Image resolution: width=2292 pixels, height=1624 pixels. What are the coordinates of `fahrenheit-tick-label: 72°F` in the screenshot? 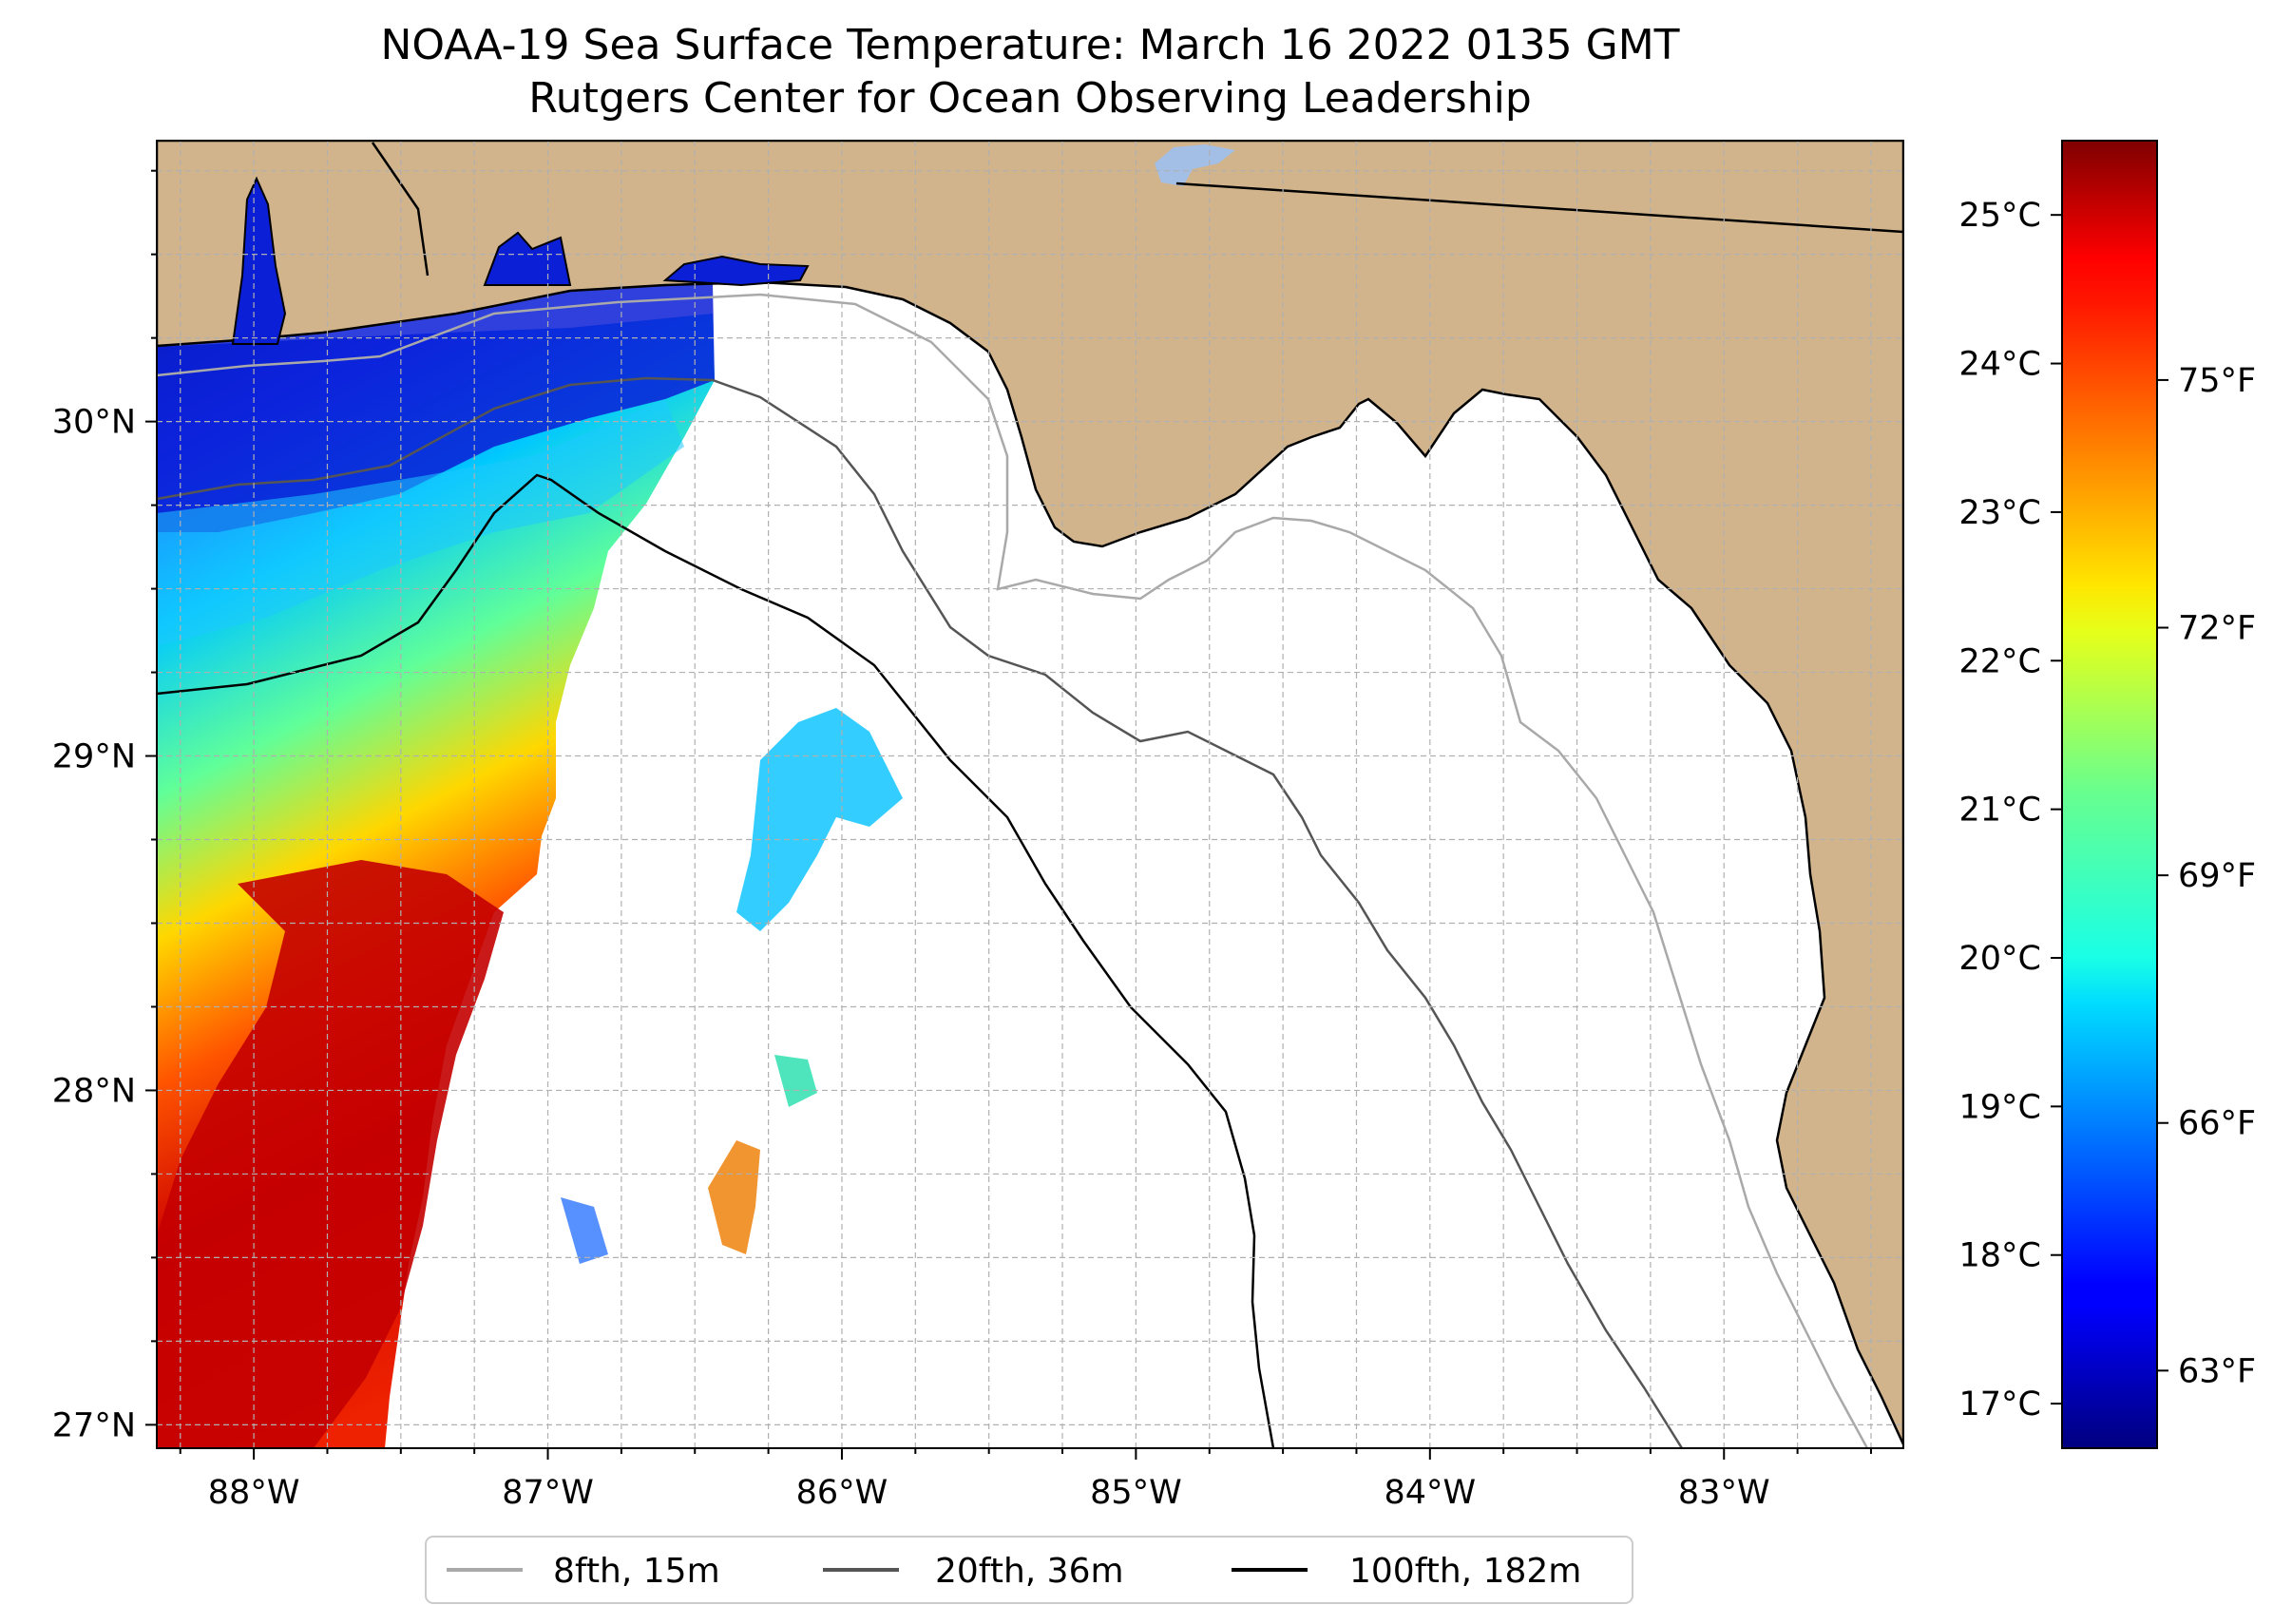 It's located at (2217, 629).